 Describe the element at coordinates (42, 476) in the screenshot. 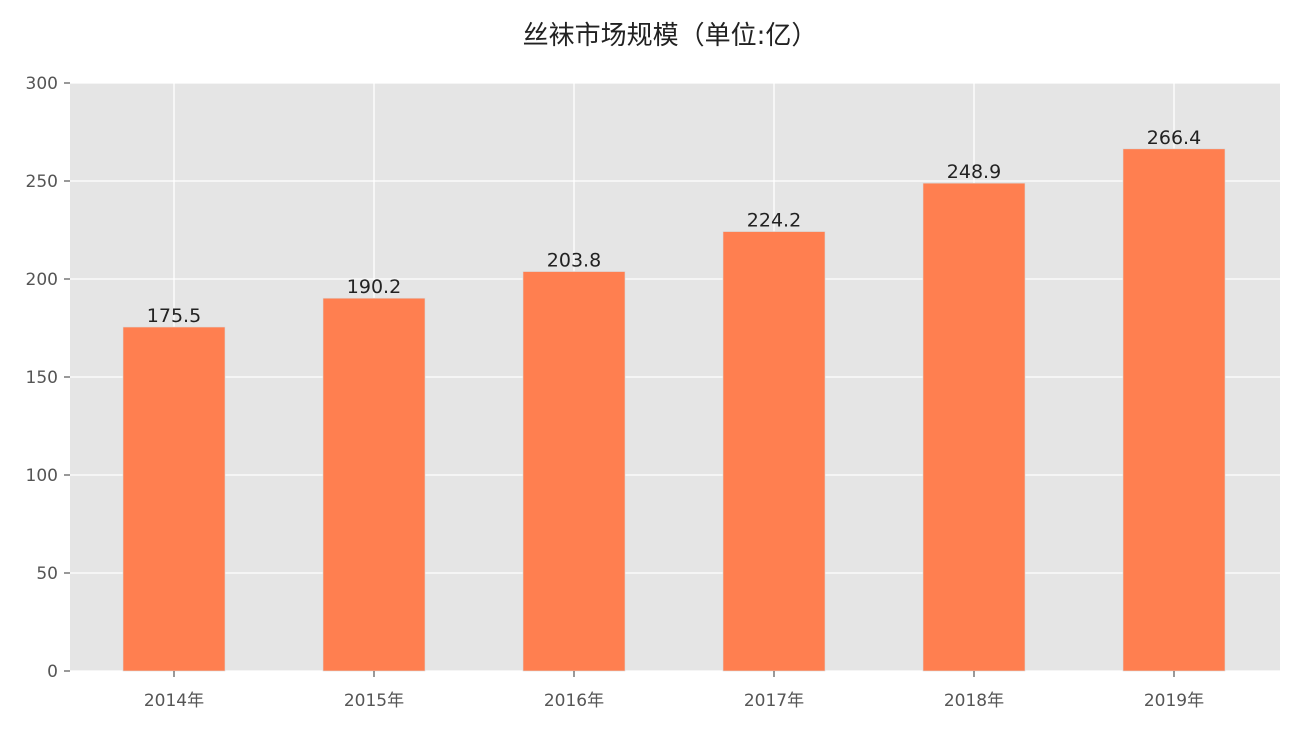

I see `y-tick-label: 100` at that location.